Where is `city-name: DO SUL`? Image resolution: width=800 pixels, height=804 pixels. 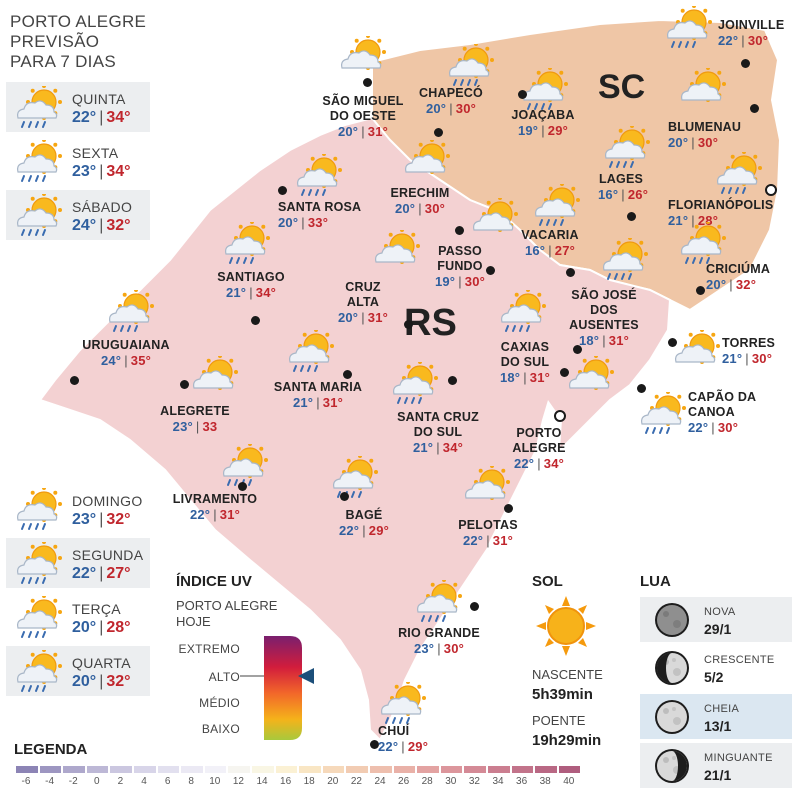
city-name: DO SUL is located at coordinates (525, 362).